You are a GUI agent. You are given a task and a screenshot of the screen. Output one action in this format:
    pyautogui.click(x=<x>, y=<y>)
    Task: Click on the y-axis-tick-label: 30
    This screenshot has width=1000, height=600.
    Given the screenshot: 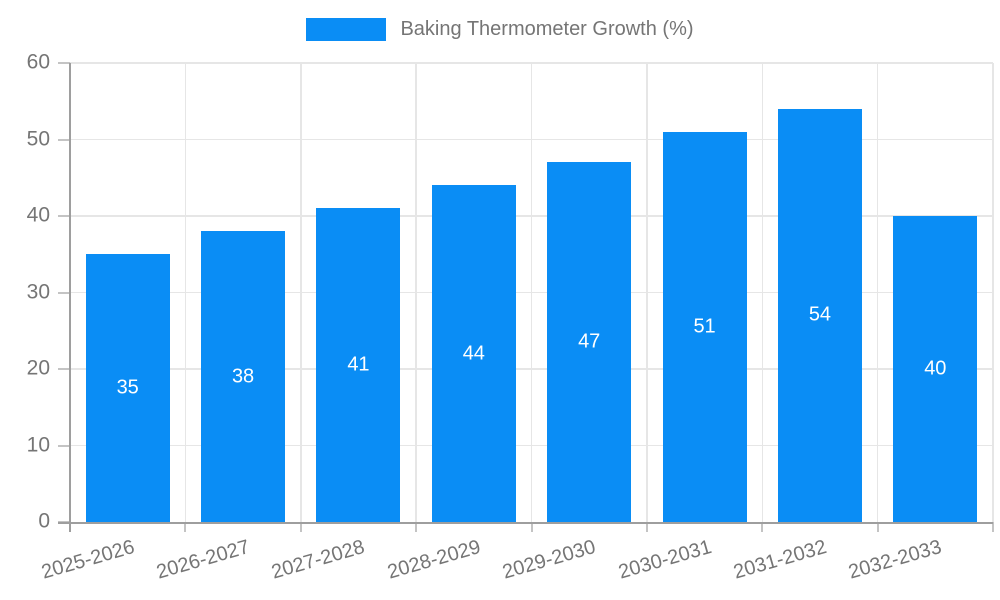 What is the action you would take?
    pyautogui.click(x=38, y=292)
    